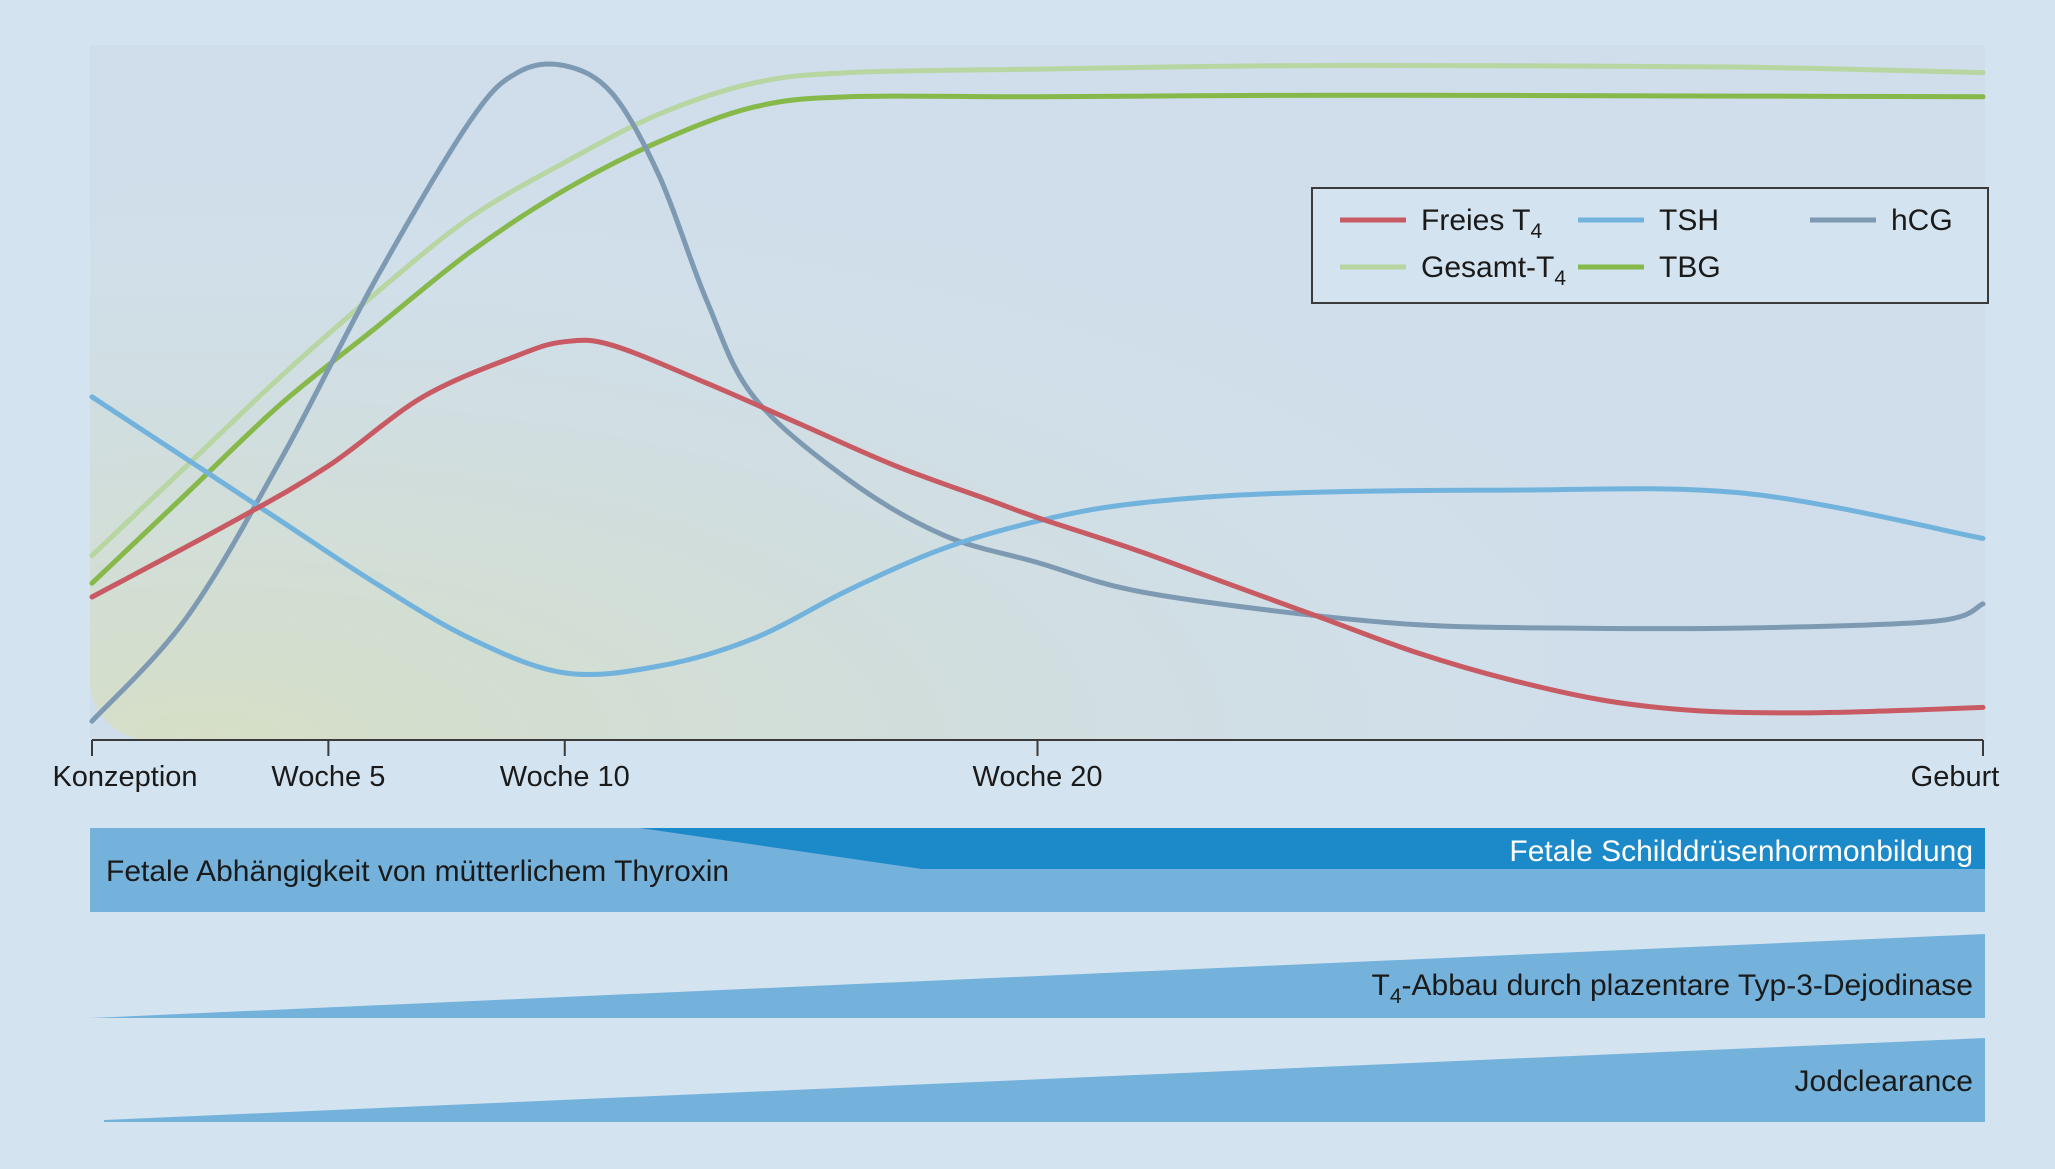 This screenshot has width=2055, height=1169. I want to click on x-axis-ticks: Konzeption Woche 5 Woche 10 Woche 20 Geburt, so click(1025, 766).